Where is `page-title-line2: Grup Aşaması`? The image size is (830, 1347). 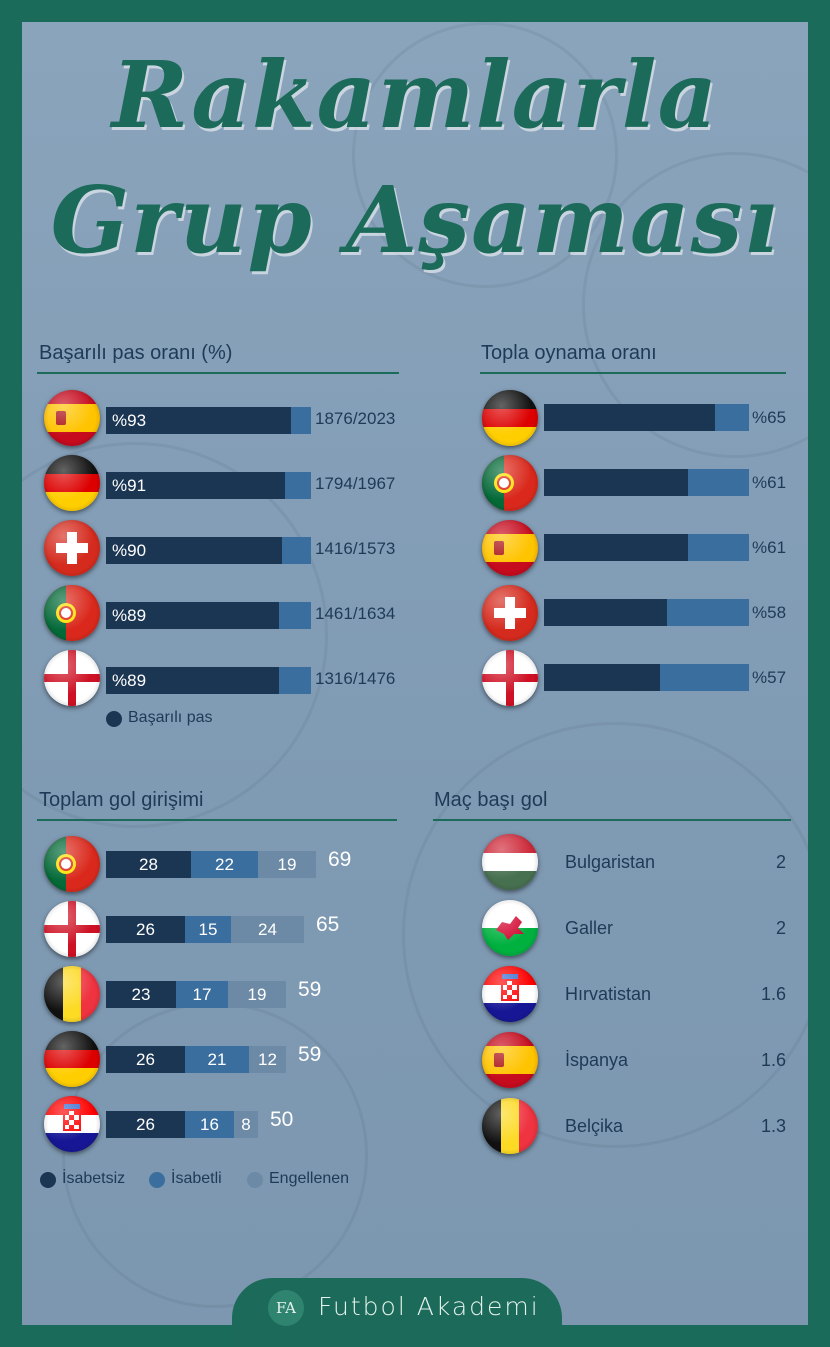
page-title-line2: Grup Aşaması is located at coordinates (415, 220).